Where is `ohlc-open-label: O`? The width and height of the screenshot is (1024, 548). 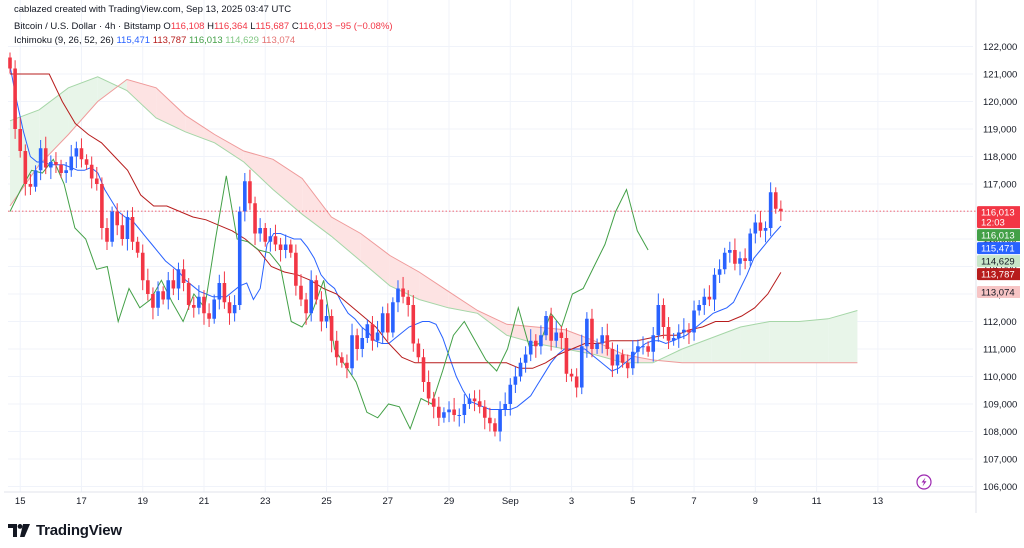 ohlc-open-label: O is located at coordinates (167, 26).